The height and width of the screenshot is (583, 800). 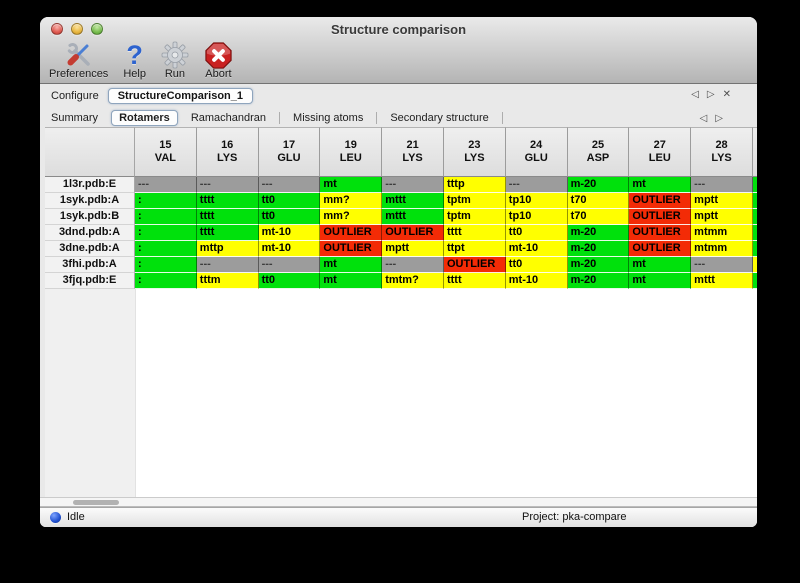 I want to click on row-label-3fjq-pdb-e: 3fjq.pdb:E, so click(x=90, y=281).